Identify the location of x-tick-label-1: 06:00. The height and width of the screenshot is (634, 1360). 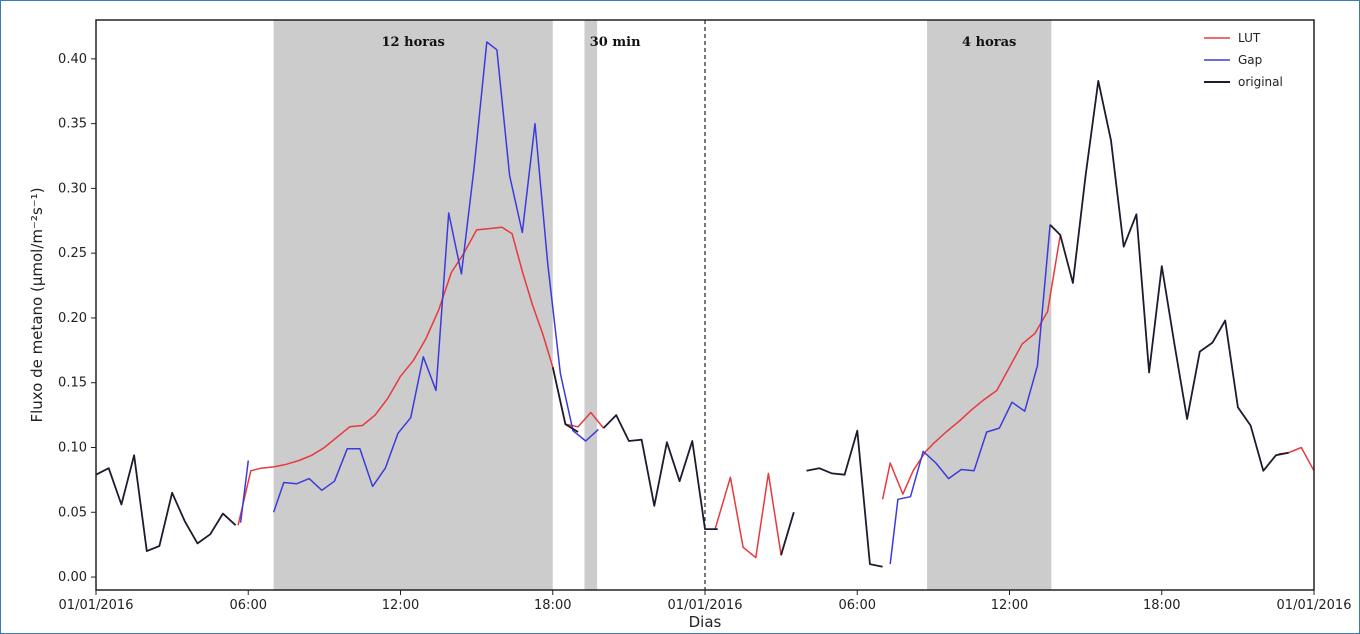
(248, 605).